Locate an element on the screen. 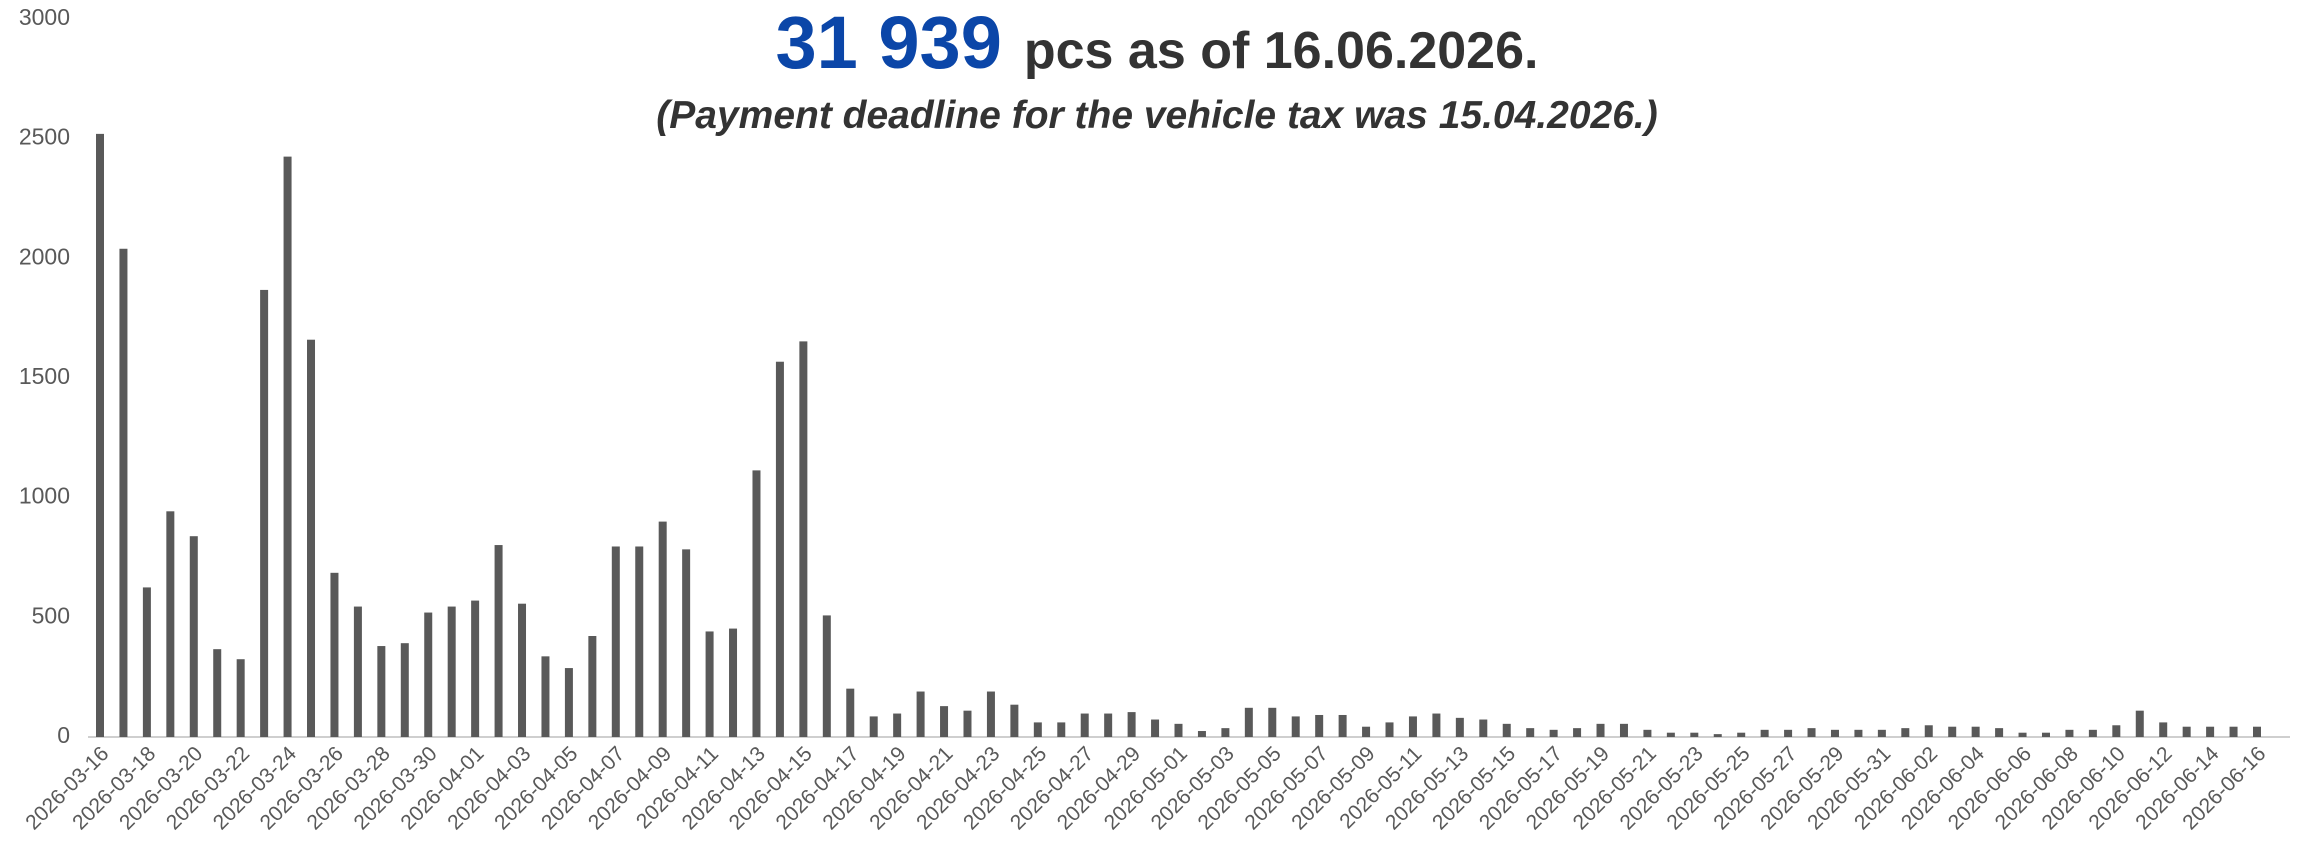 The width and height of the screenshot is (2297, 864). y-tick-label: 2500 is located at coordinates (44, 137).